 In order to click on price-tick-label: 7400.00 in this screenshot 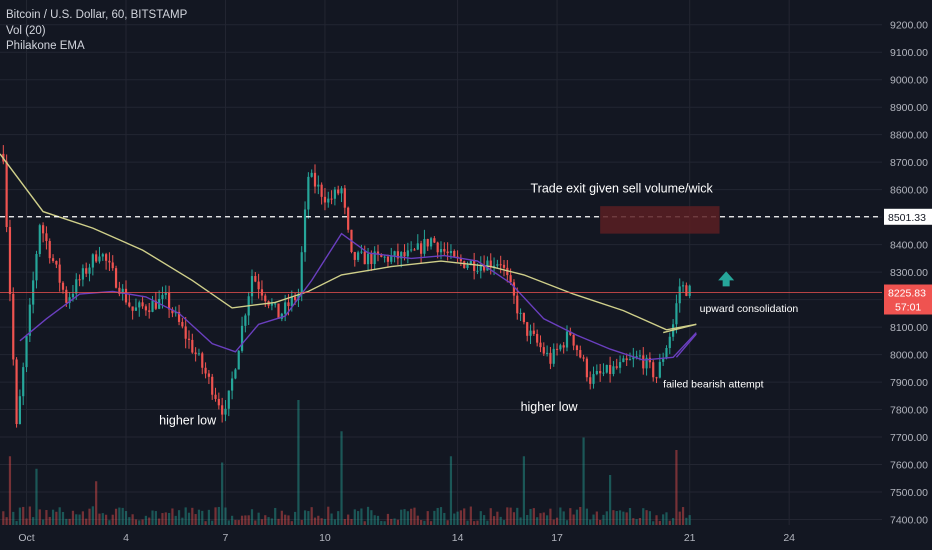, I will do `click(909, 521)`.